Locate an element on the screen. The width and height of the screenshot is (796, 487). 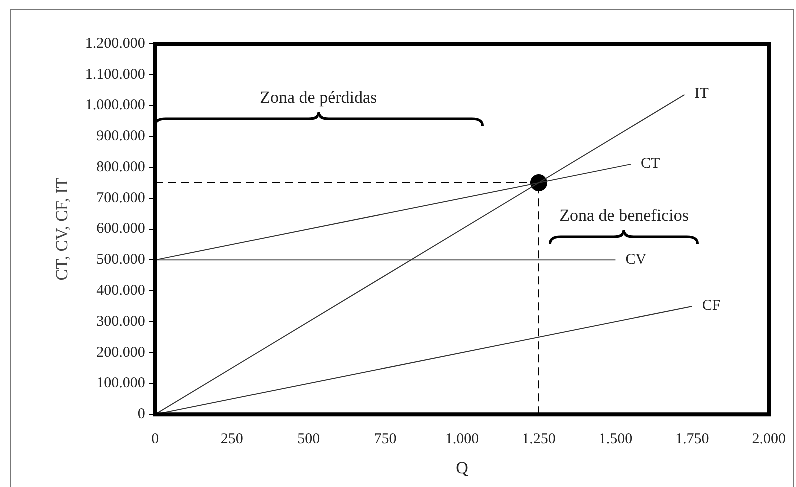
x-tick-label: 750 is located at coordinates (385, 440).